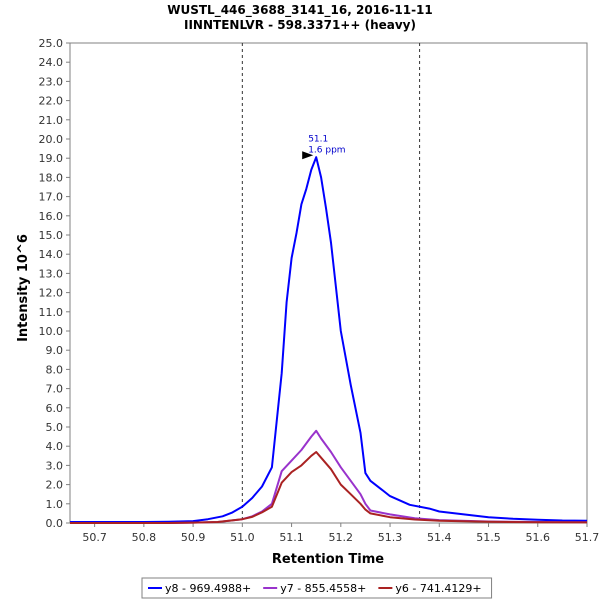 This screenshot has height=604, width=600. I want to click on y-tick-label: 13.0, so click(51, 273).